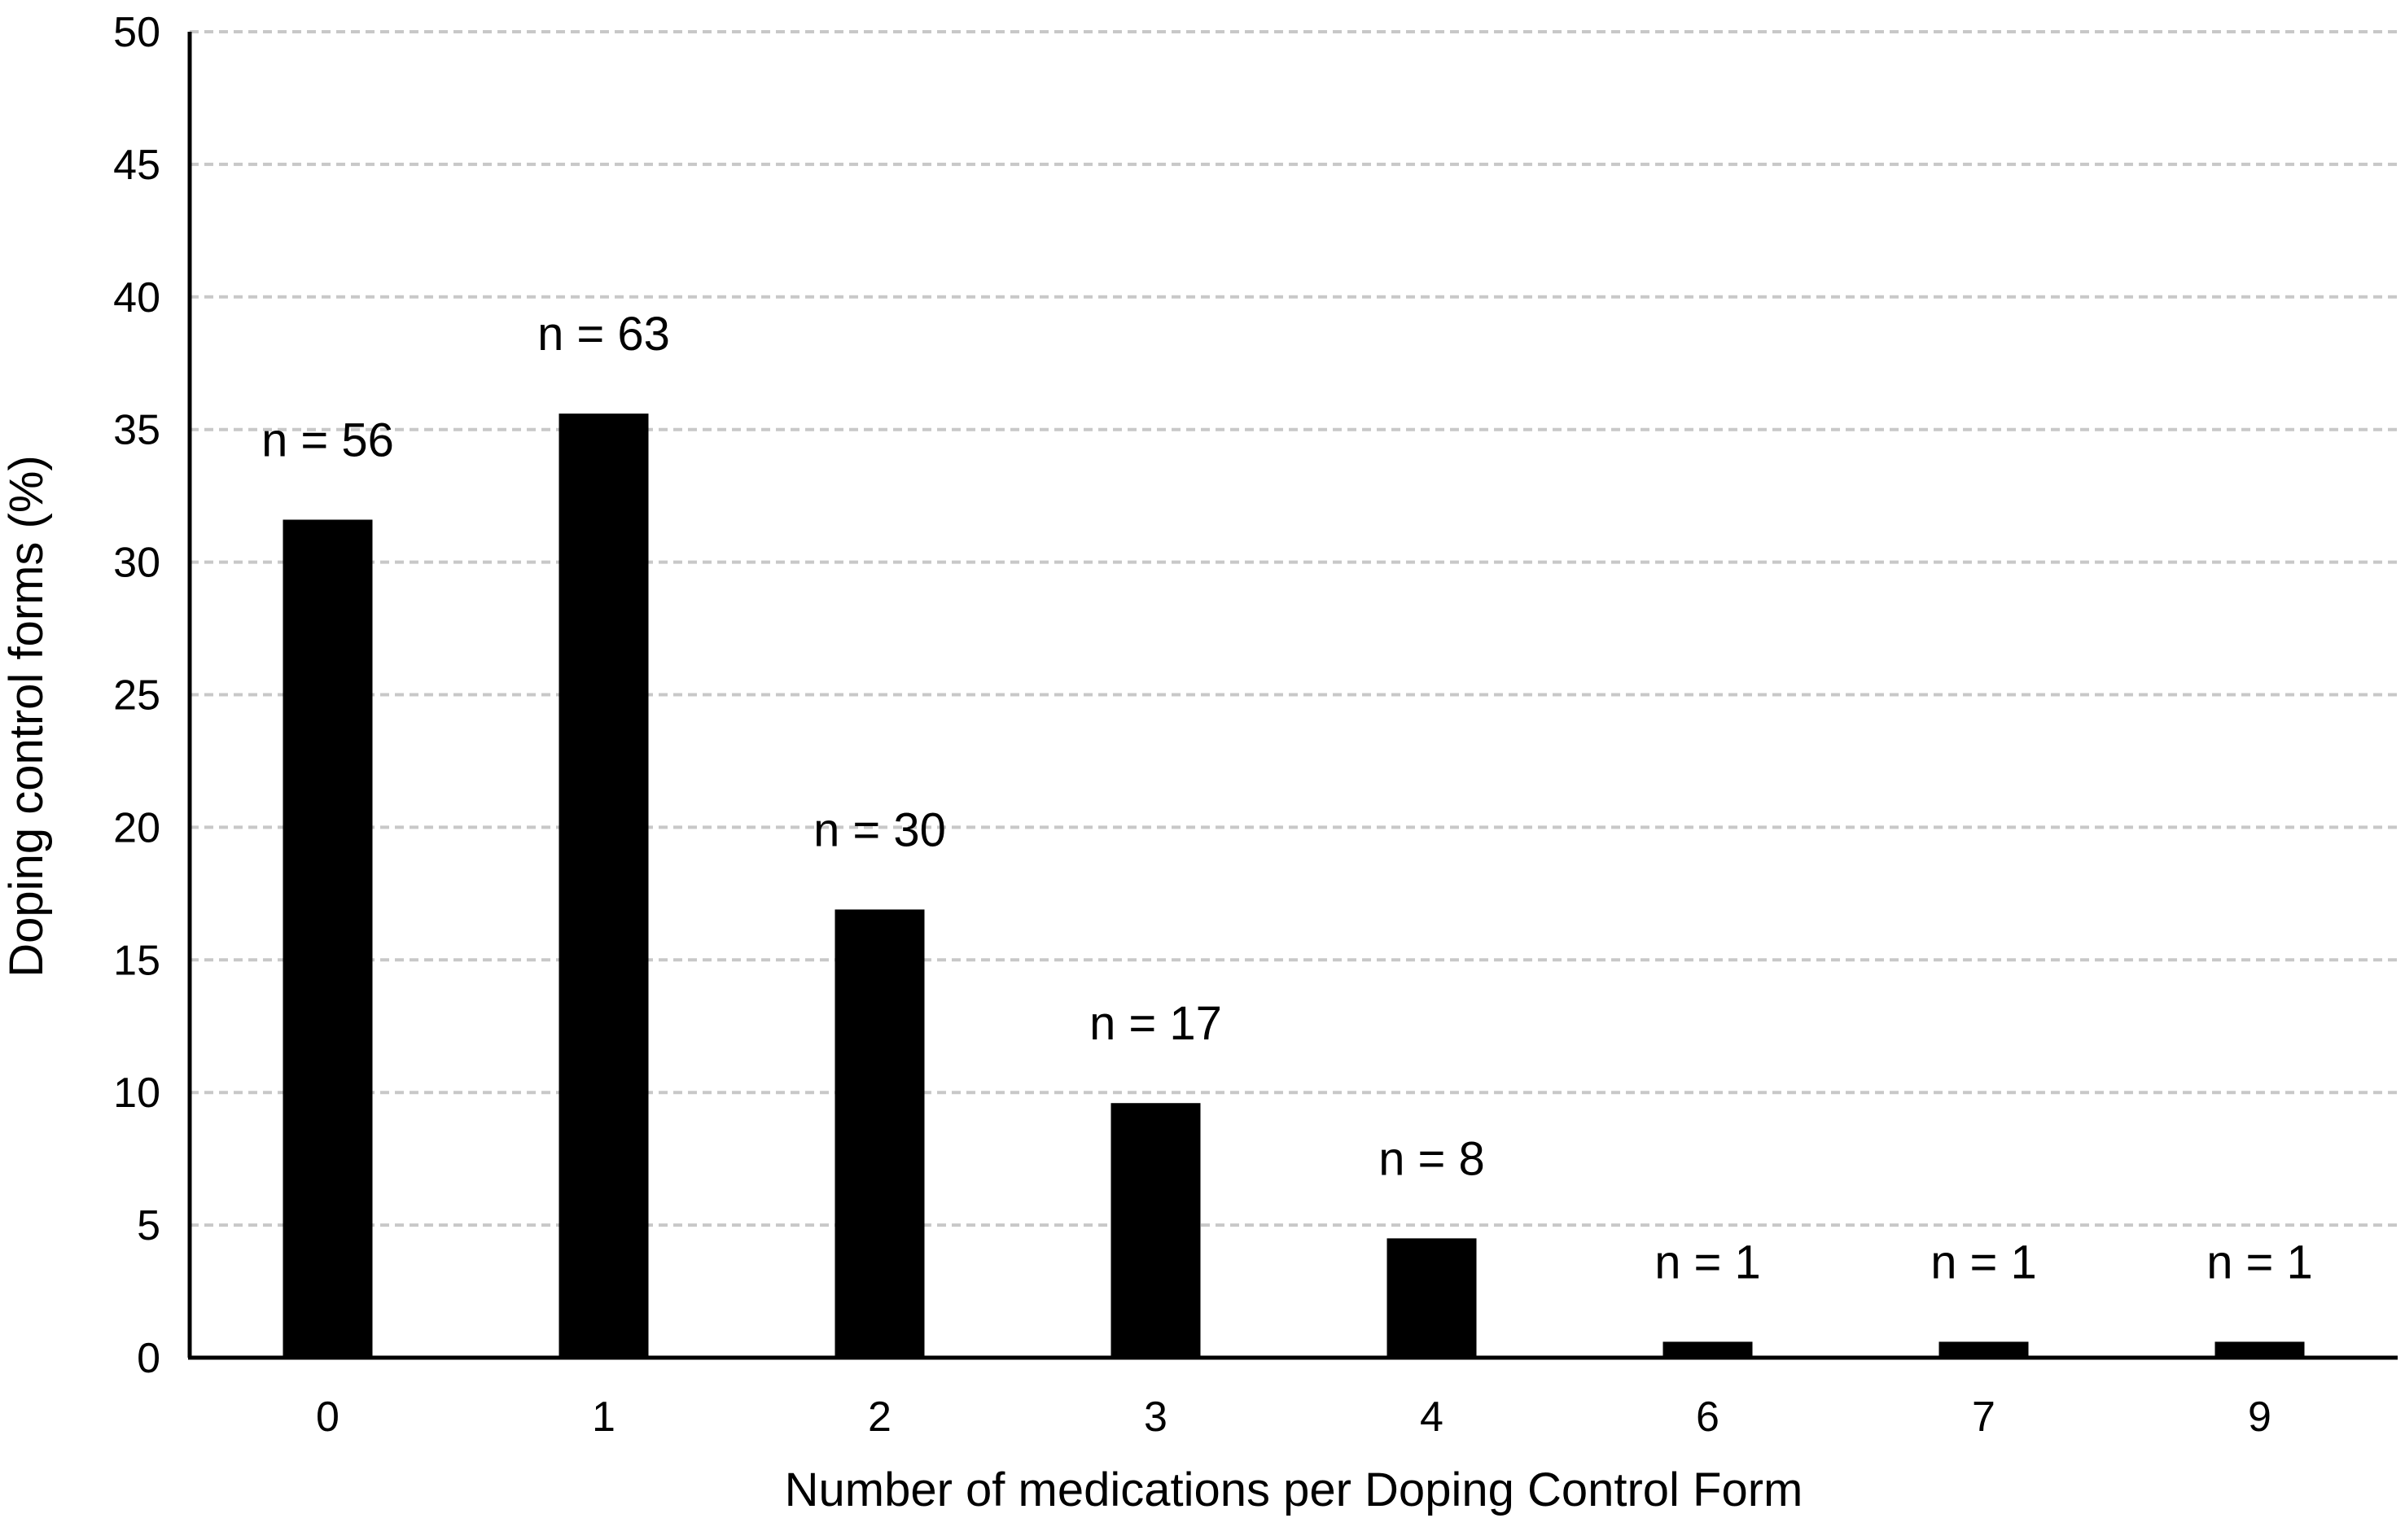  I want to click on x-tick-label-0: 0, so click(328, 1417).